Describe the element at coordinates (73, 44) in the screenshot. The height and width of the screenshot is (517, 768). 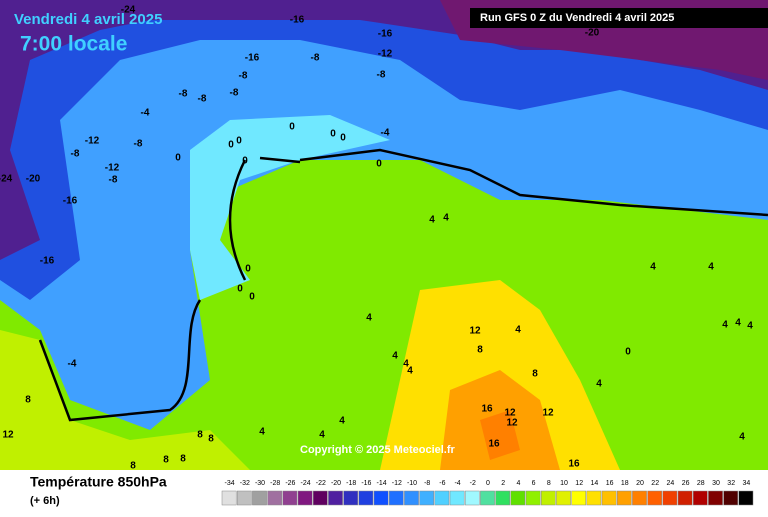
I see `map-time: 7:00 locale` at that location.